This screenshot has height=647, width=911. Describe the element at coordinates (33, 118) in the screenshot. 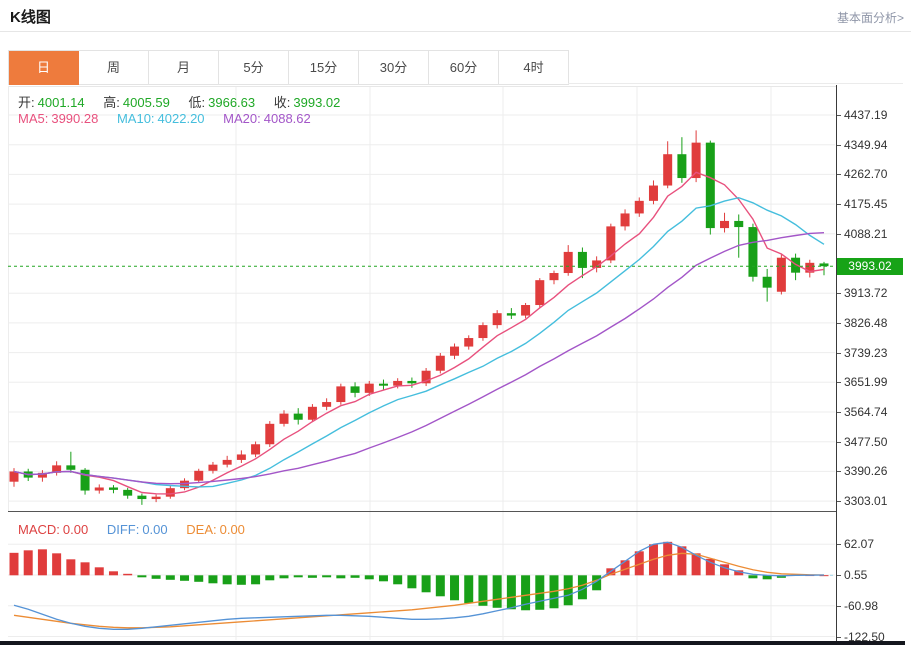

I see `ma5-label: MA5:` at that location.